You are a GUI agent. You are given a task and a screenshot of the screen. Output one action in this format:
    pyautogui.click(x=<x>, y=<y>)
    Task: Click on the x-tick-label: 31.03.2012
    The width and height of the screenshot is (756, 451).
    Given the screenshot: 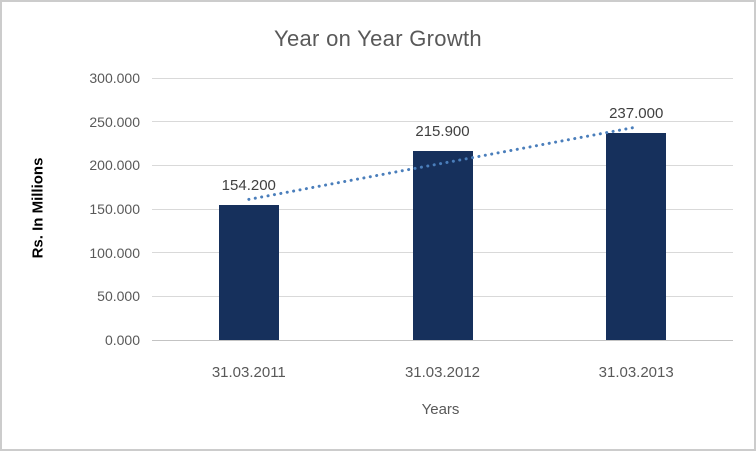 What is the action you would take?
    pyautogui.click(x=442, y=372)
    